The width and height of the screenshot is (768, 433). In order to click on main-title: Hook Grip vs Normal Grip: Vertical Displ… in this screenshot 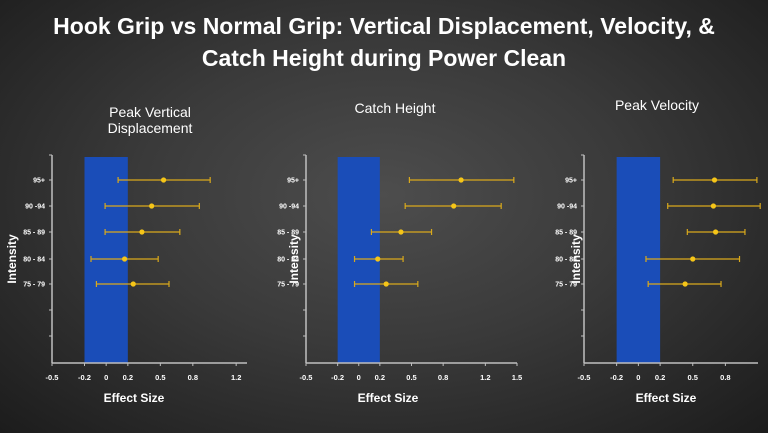, I will do `click(384, 42)`.